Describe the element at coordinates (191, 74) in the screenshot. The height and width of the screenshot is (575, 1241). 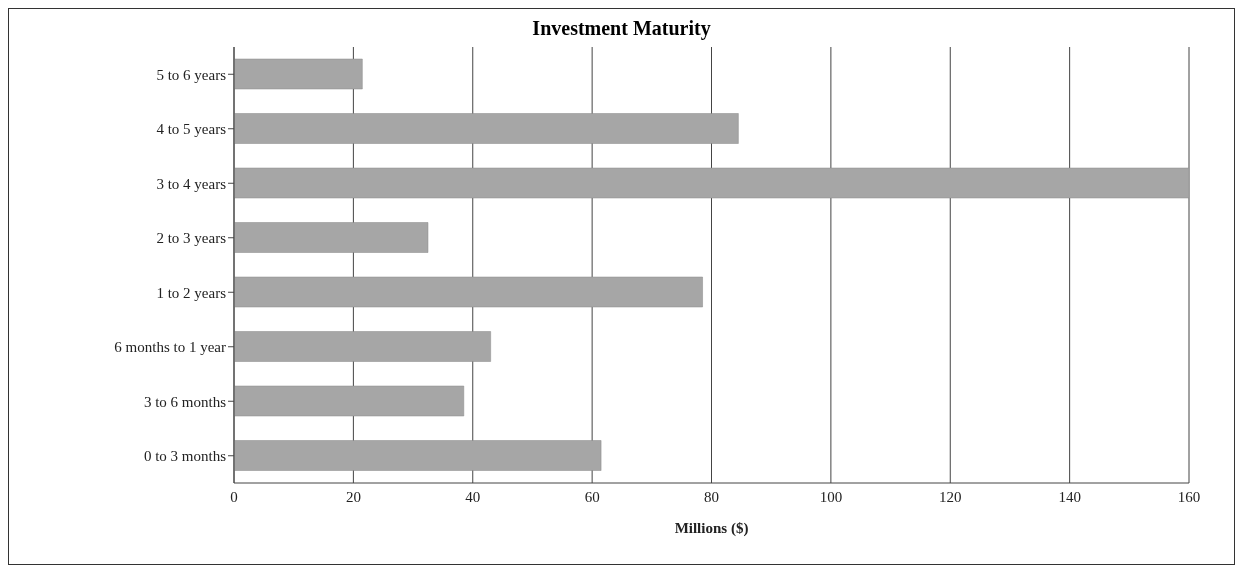
I see `y-tick-label: 5 to 6 years` at that location.